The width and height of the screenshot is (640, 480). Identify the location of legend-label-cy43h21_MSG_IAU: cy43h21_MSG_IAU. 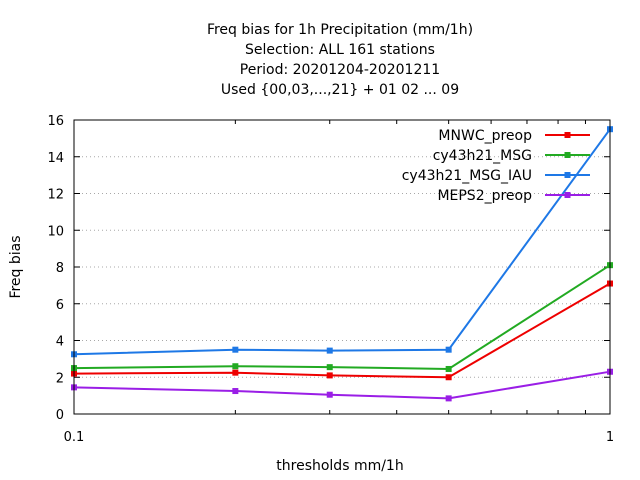
(467, 176).